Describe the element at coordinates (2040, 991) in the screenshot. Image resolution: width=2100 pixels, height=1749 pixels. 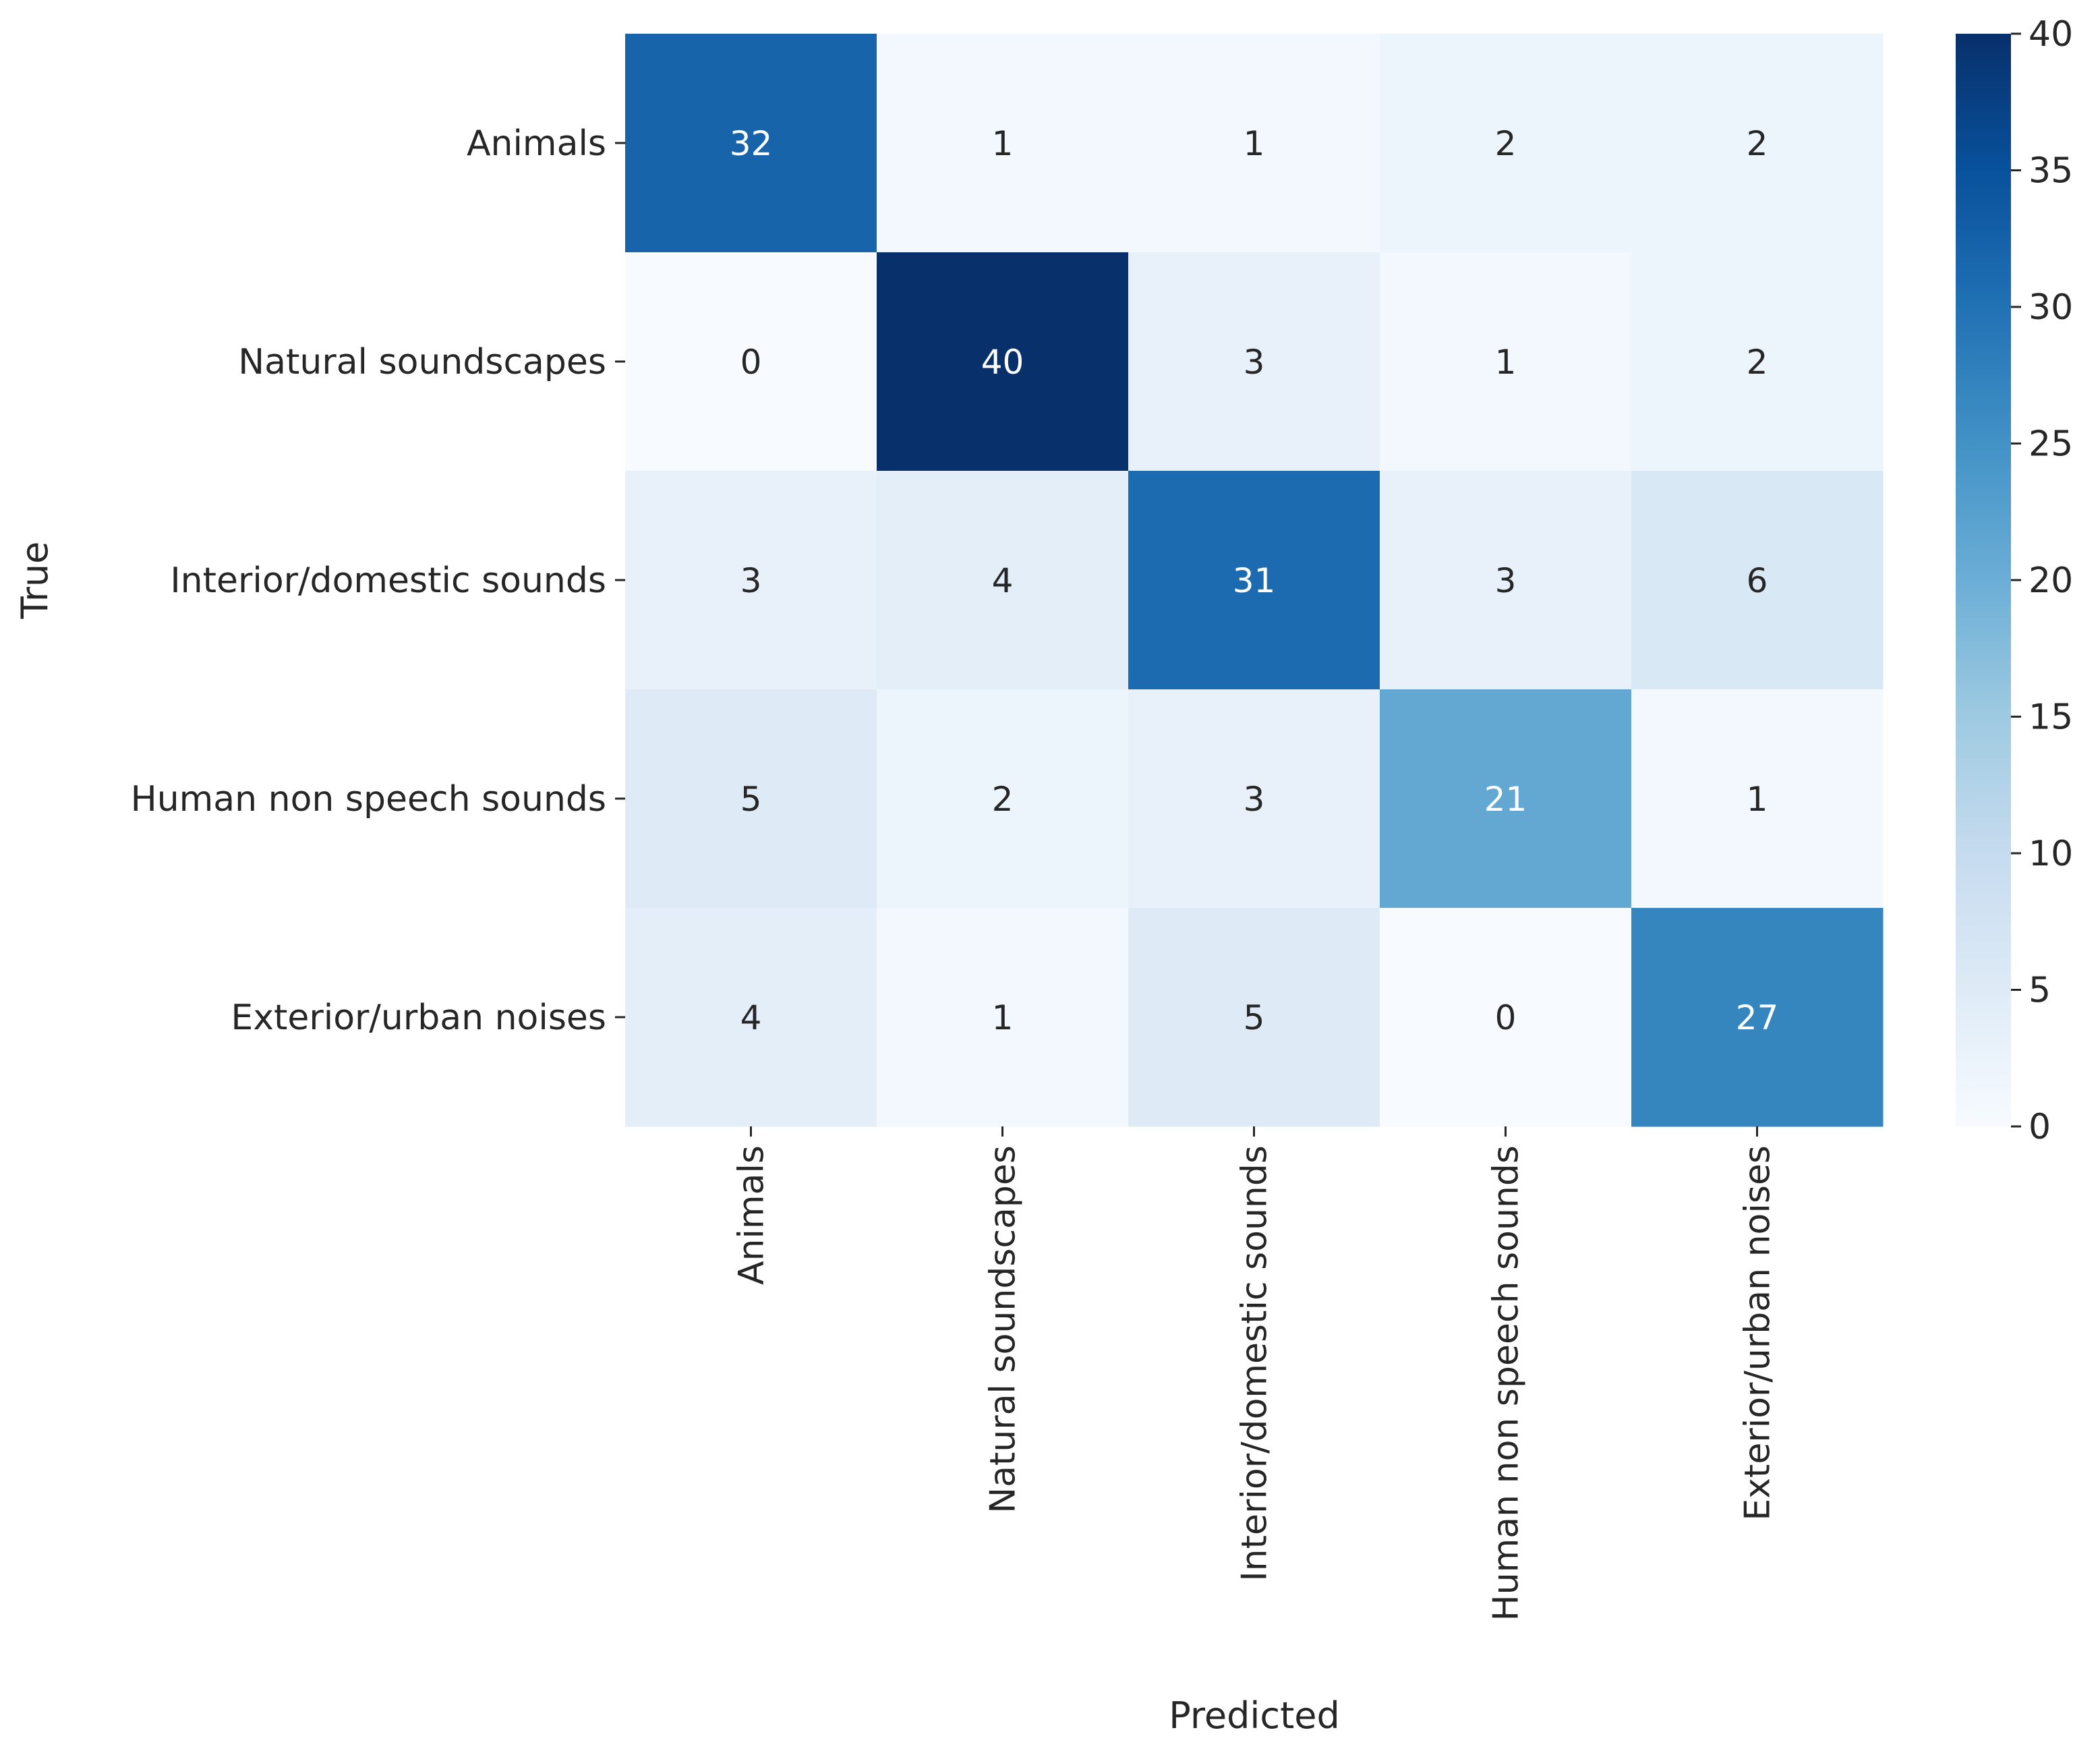
I see `colorbar-tick-label: 5` at that location.